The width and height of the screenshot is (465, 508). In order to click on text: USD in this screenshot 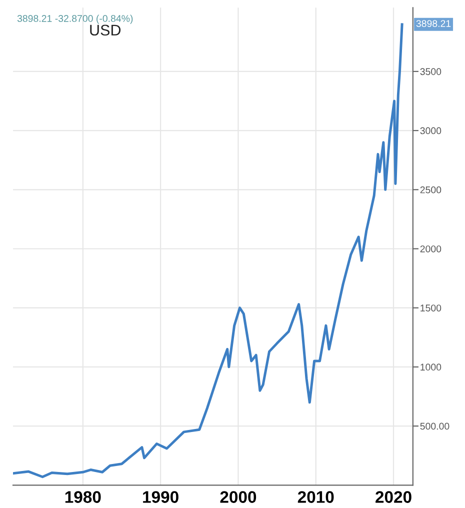, I will do `click(105, 30)`.